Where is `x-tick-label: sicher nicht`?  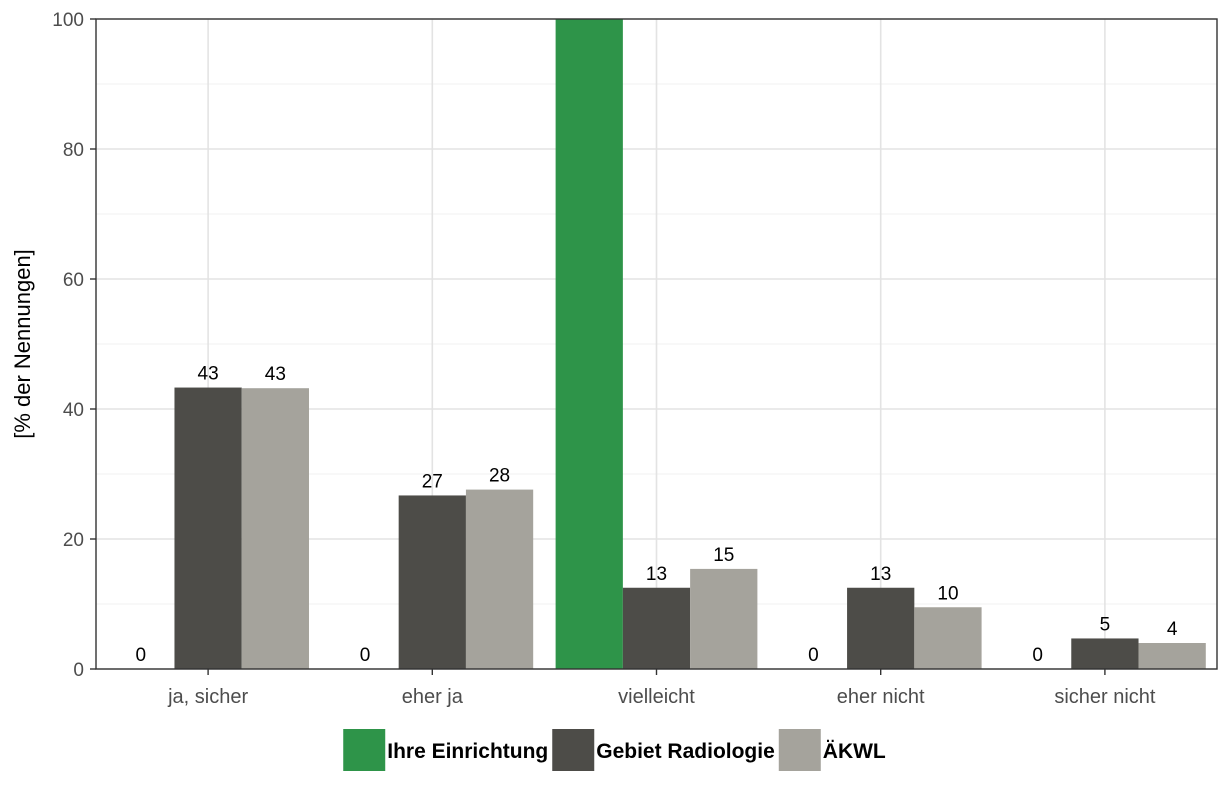
x-tick-label: sicher nicht is located at coordinates (1105, 697).